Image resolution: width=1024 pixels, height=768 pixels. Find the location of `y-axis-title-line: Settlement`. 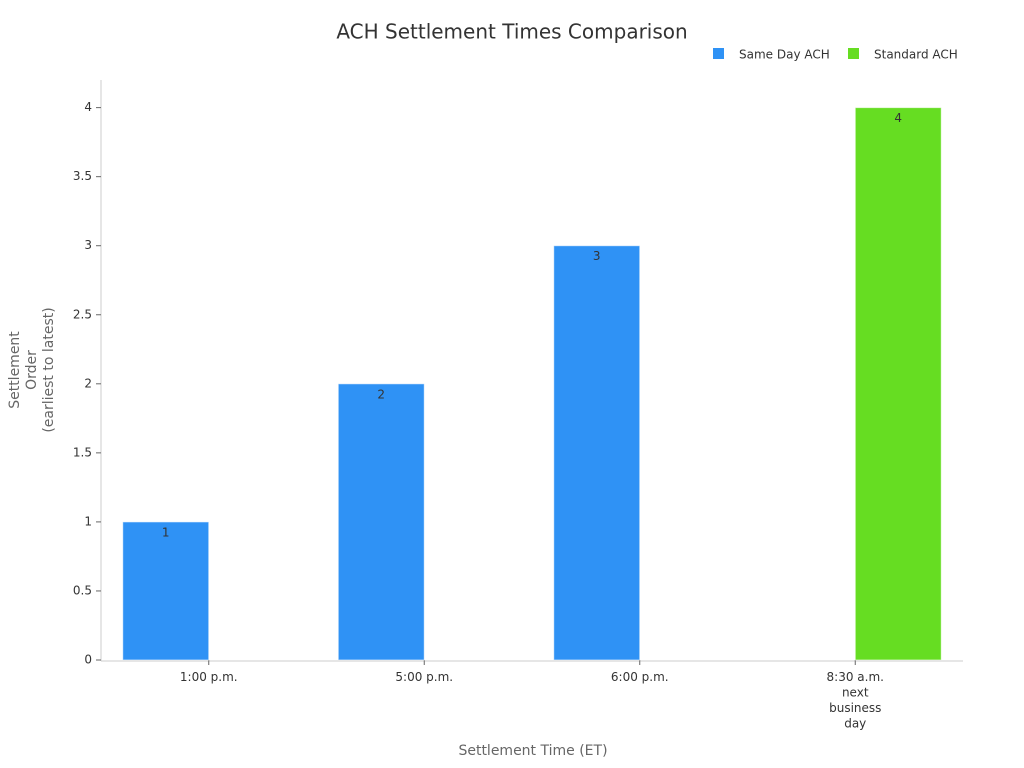

y-axis-title-line: Settlement is located at coordinates (15, 370).